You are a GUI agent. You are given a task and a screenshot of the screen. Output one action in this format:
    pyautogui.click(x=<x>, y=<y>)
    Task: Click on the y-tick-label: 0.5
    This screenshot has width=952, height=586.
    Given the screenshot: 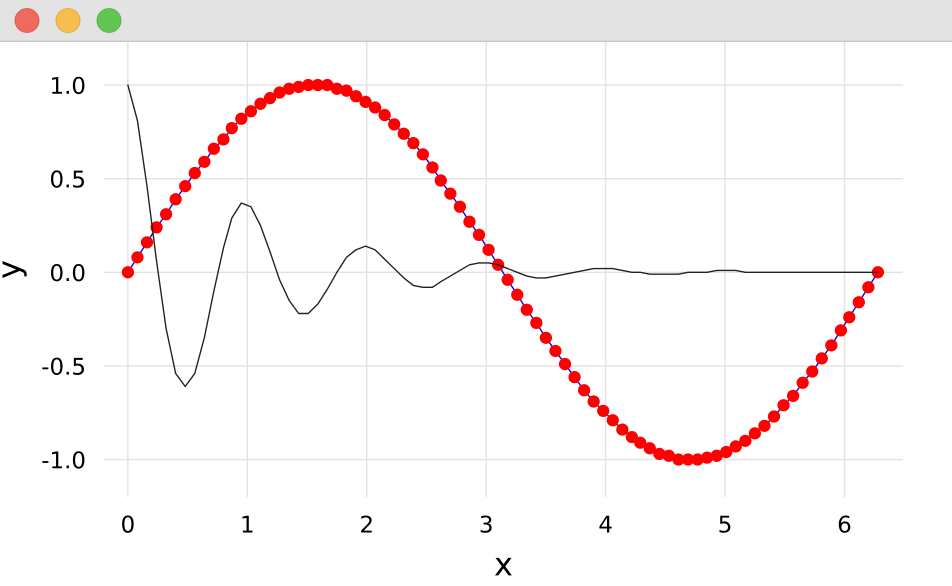 What is the action you would take?
    pyautogui.click(x=67, y=179)
    